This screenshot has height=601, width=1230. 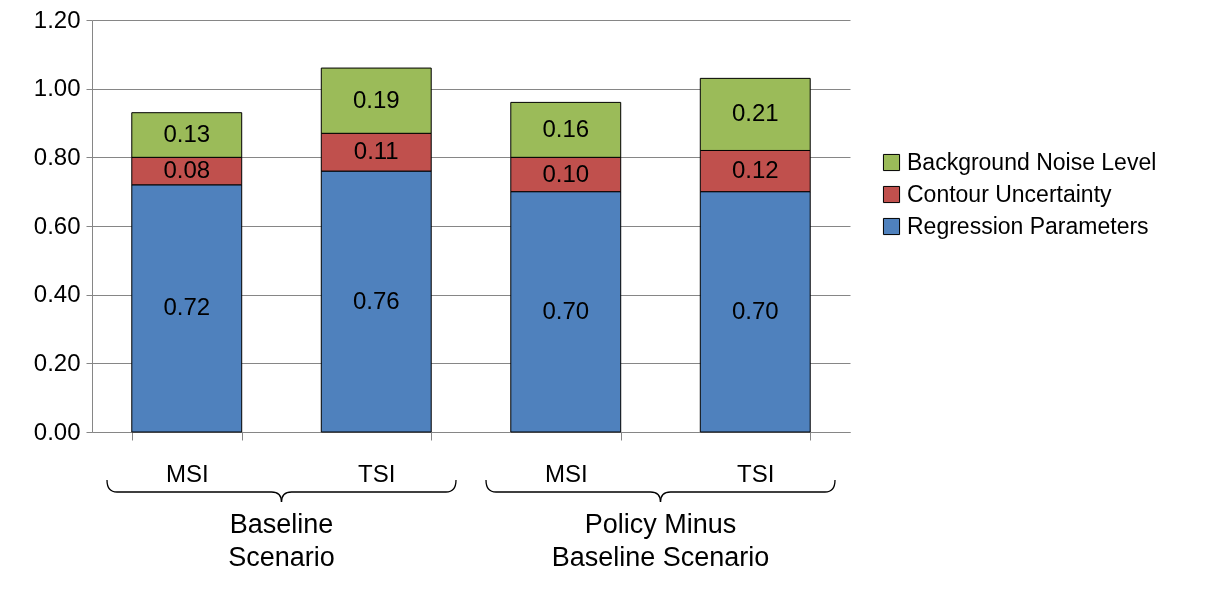 I want to click on legend-label: Background Noise Level, so click(x=1032, y=161).